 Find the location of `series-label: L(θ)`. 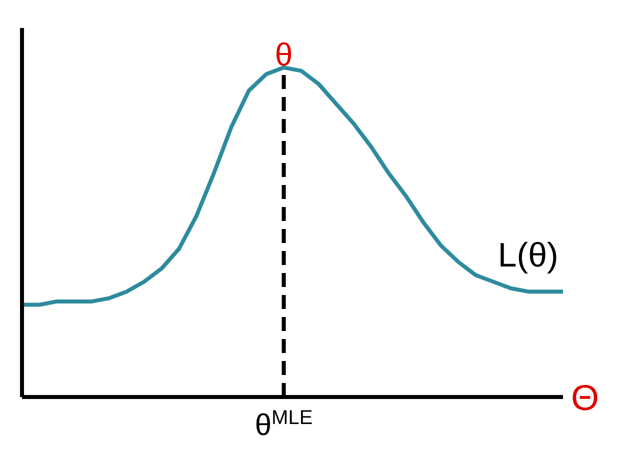

series-label: L(θ) is located at coordinates (528, 255).